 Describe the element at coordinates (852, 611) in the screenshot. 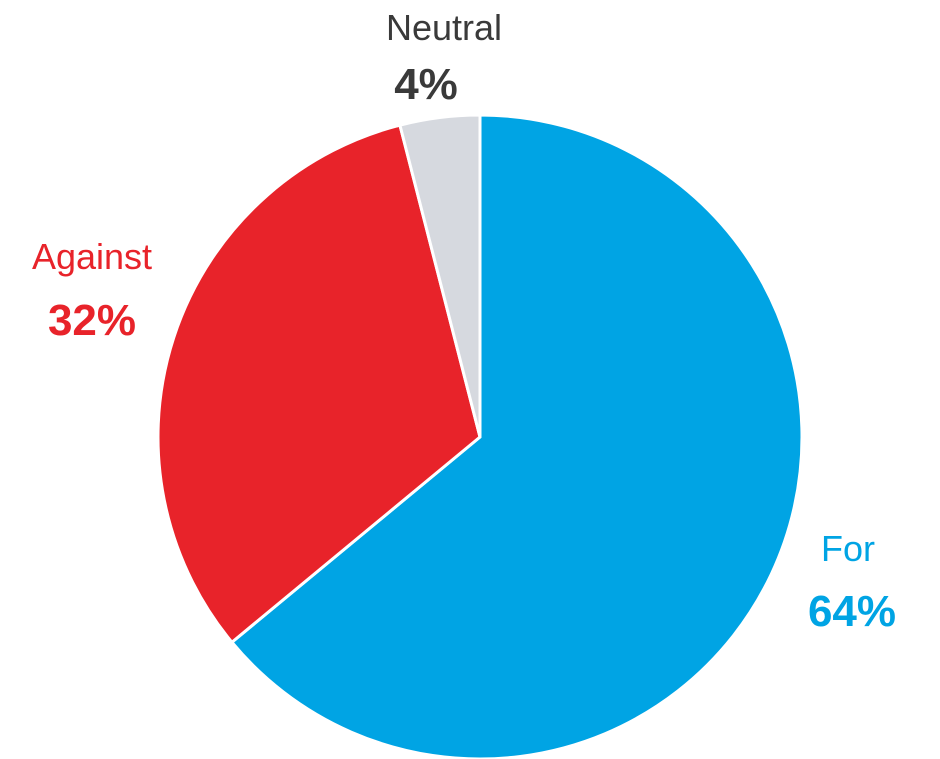

I see `slice-value-for: 64%` at that location.